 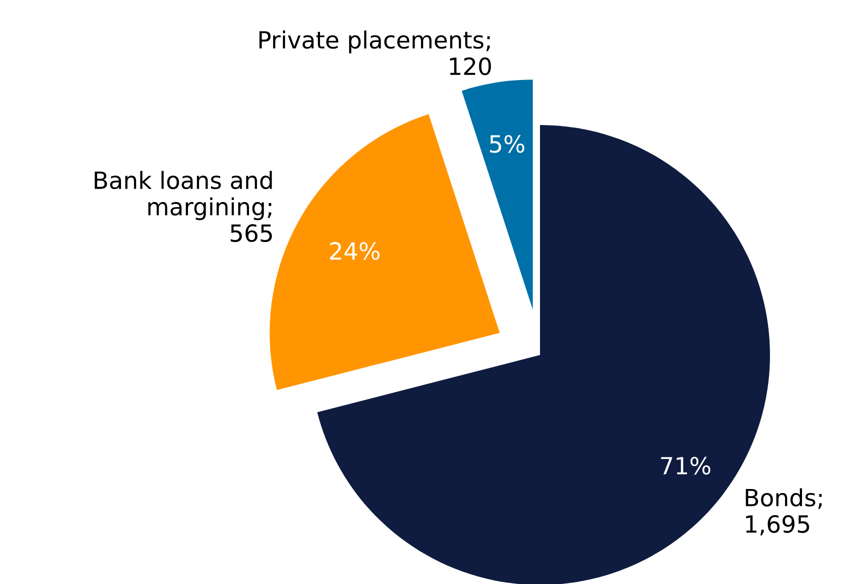 I want to click on data-label: 24%, so click(x=355, y=251).